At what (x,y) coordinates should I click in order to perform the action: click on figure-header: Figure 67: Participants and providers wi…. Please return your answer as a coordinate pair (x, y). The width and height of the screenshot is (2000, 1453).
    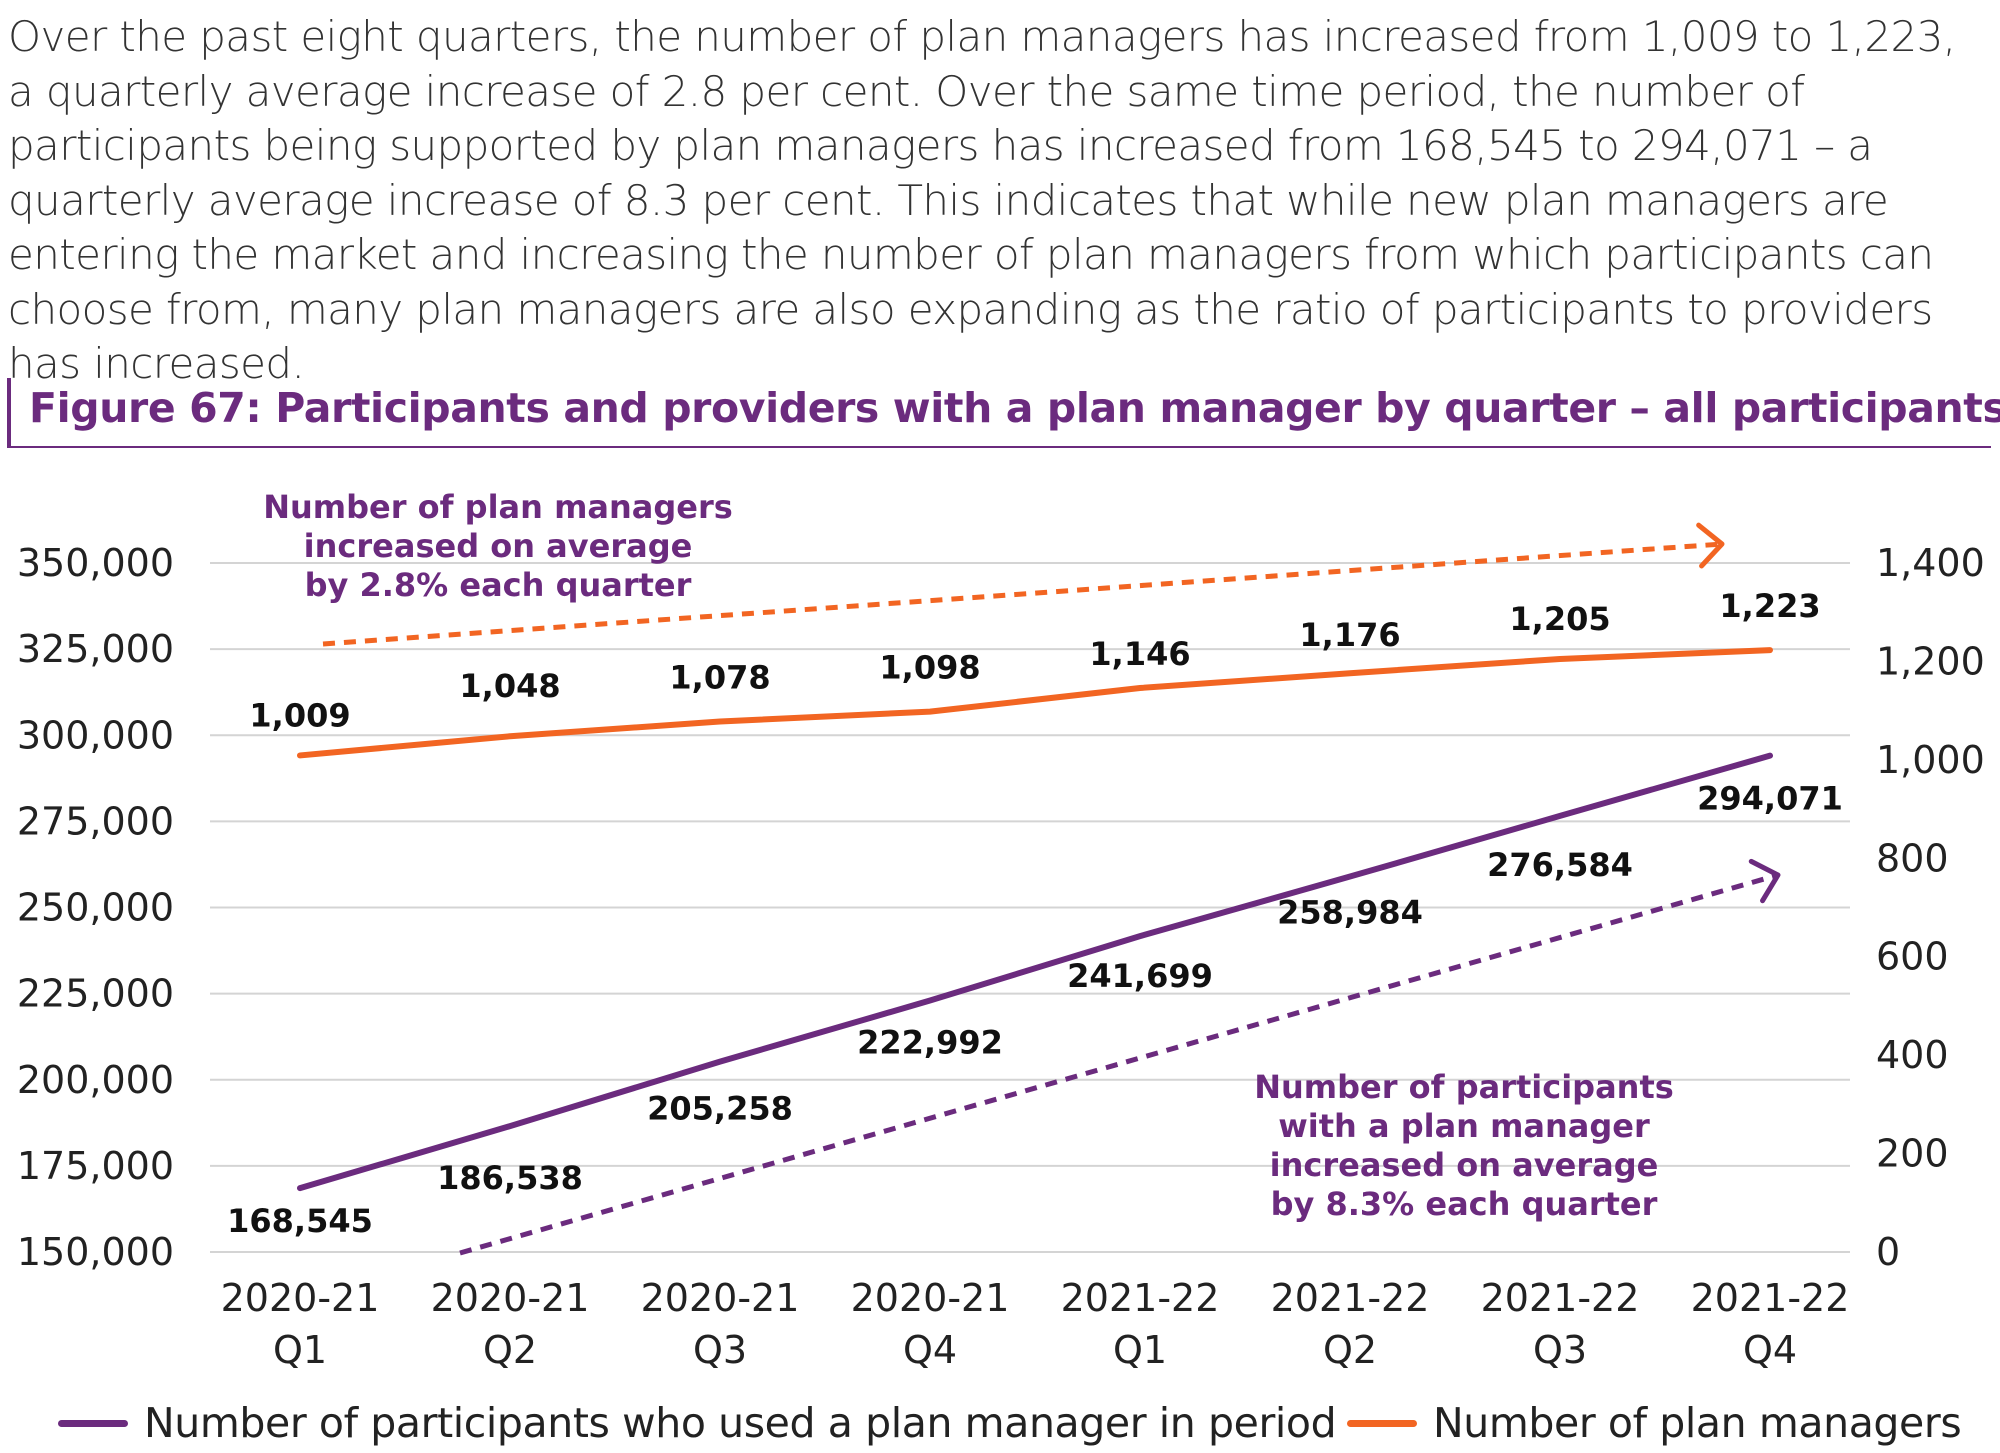
    Looking at the image, I should click on (1003, 413).